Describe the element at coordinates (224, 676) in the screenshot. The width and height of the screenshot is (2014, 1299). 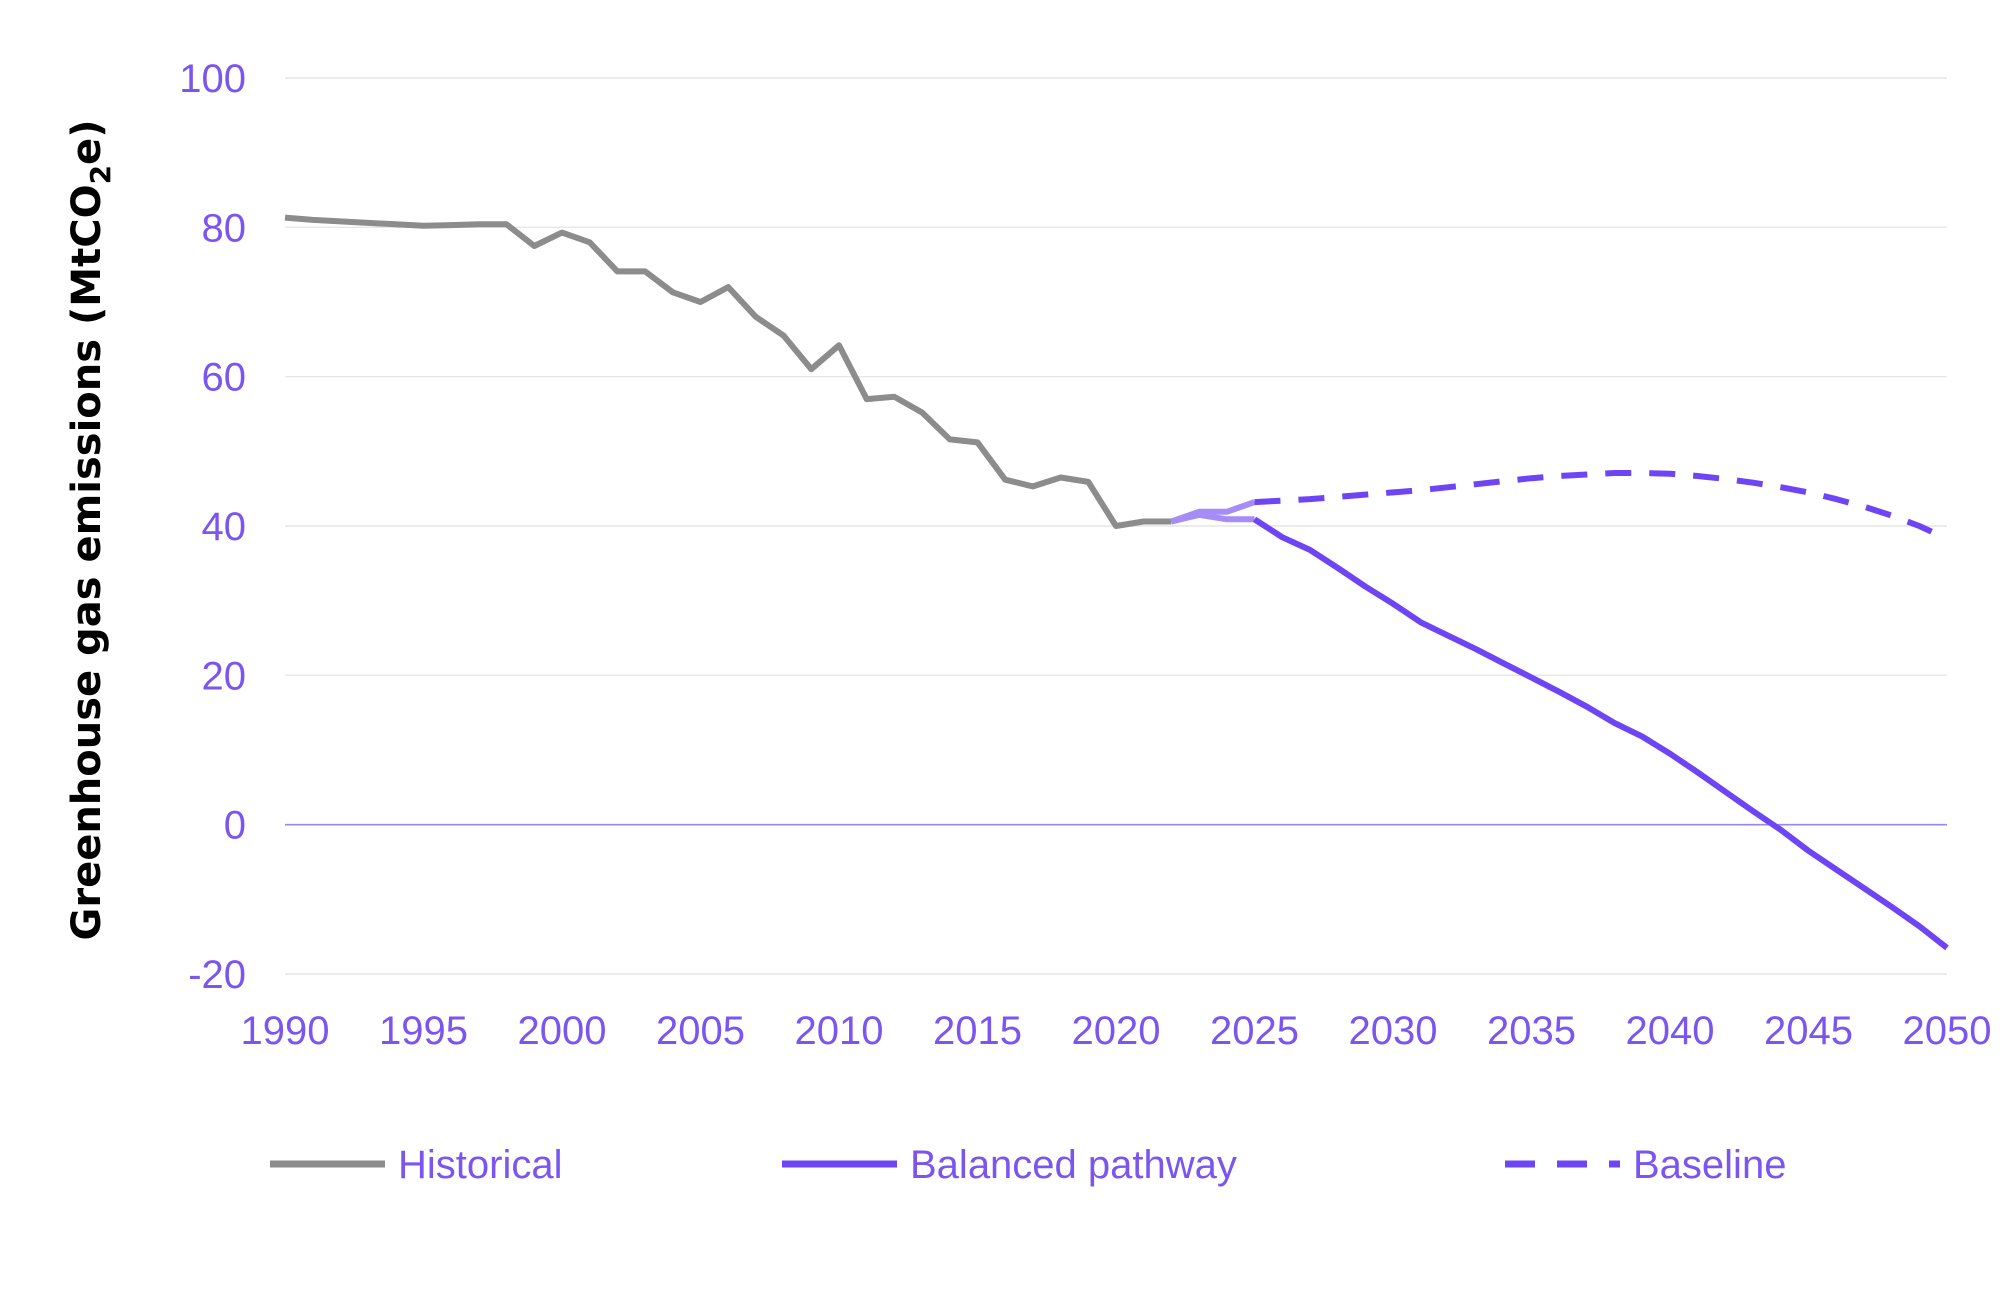
I see `y-tick-label: 20` at that location.